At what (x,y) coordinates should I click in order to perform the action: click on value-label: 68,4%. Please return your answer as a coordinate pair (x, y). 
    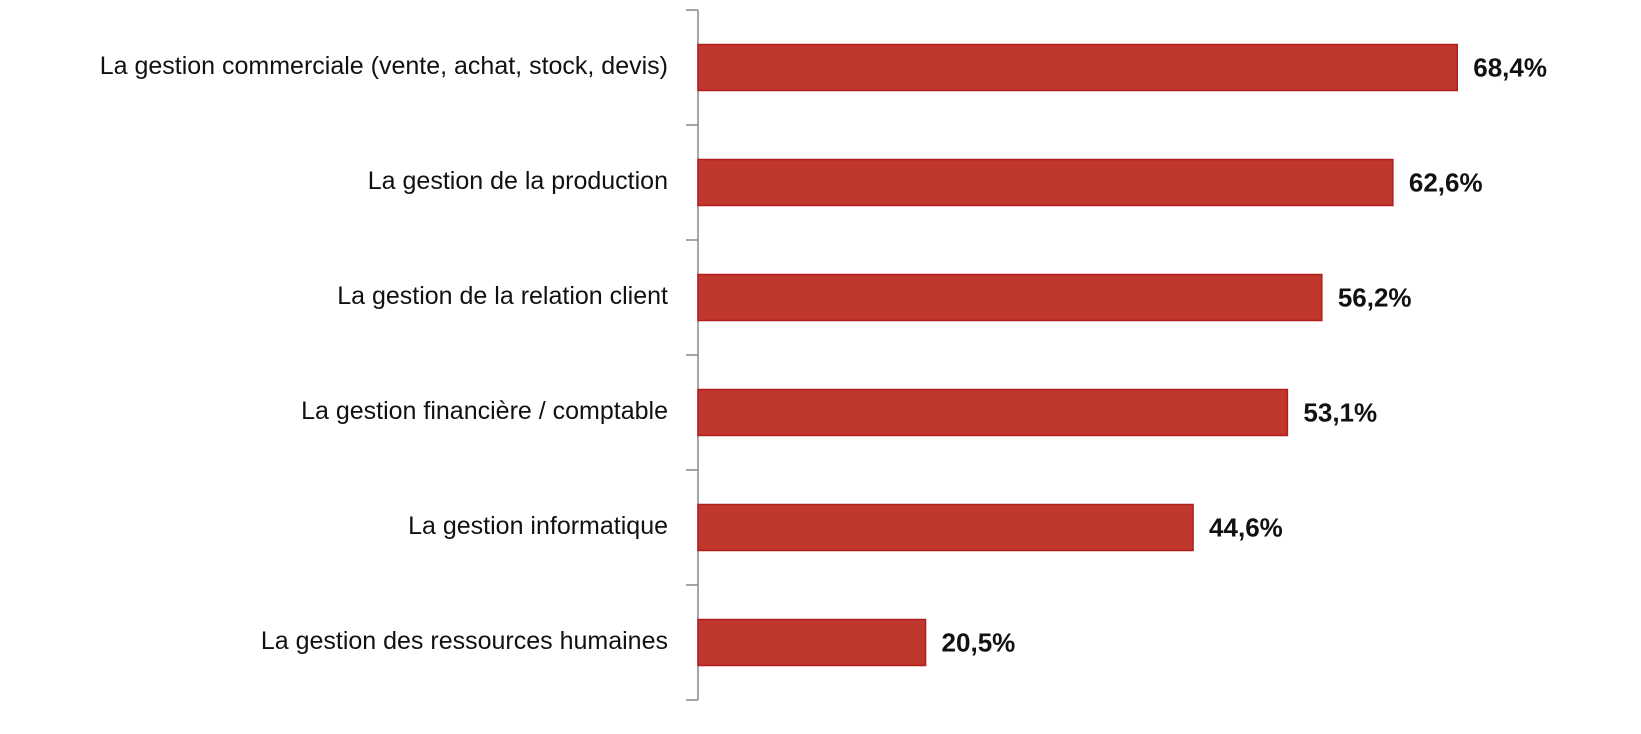
    Looking at the image, I should click on (1510, 67).